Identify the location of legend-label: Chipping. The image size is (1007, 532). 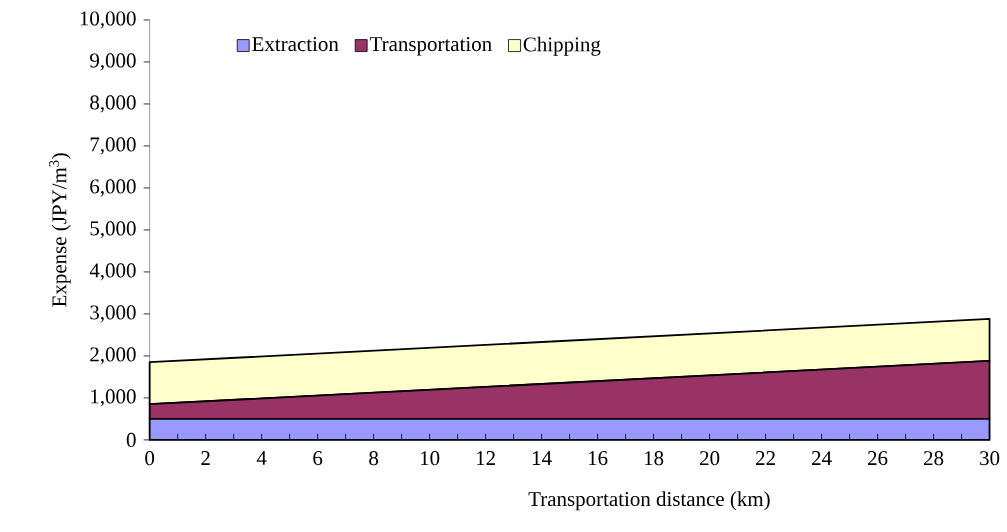
(562, 46).